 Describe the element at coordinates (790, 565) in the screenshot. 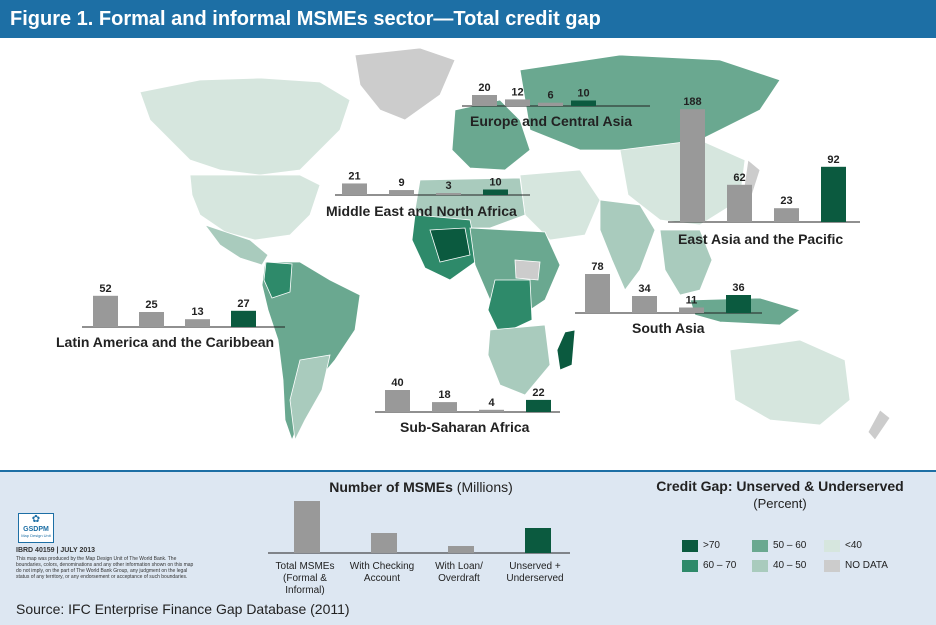

I see `swatch-label-40-50: 40 – 50` at that location.